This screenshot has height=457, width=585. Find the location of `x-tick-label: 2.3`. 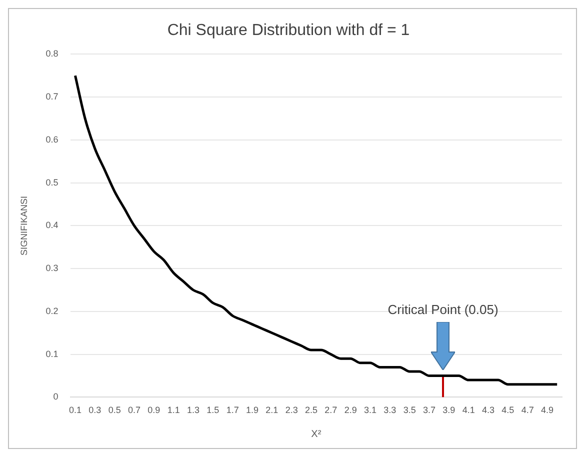

x-tick-label: 2.3 is located at coordinates (291, 410).